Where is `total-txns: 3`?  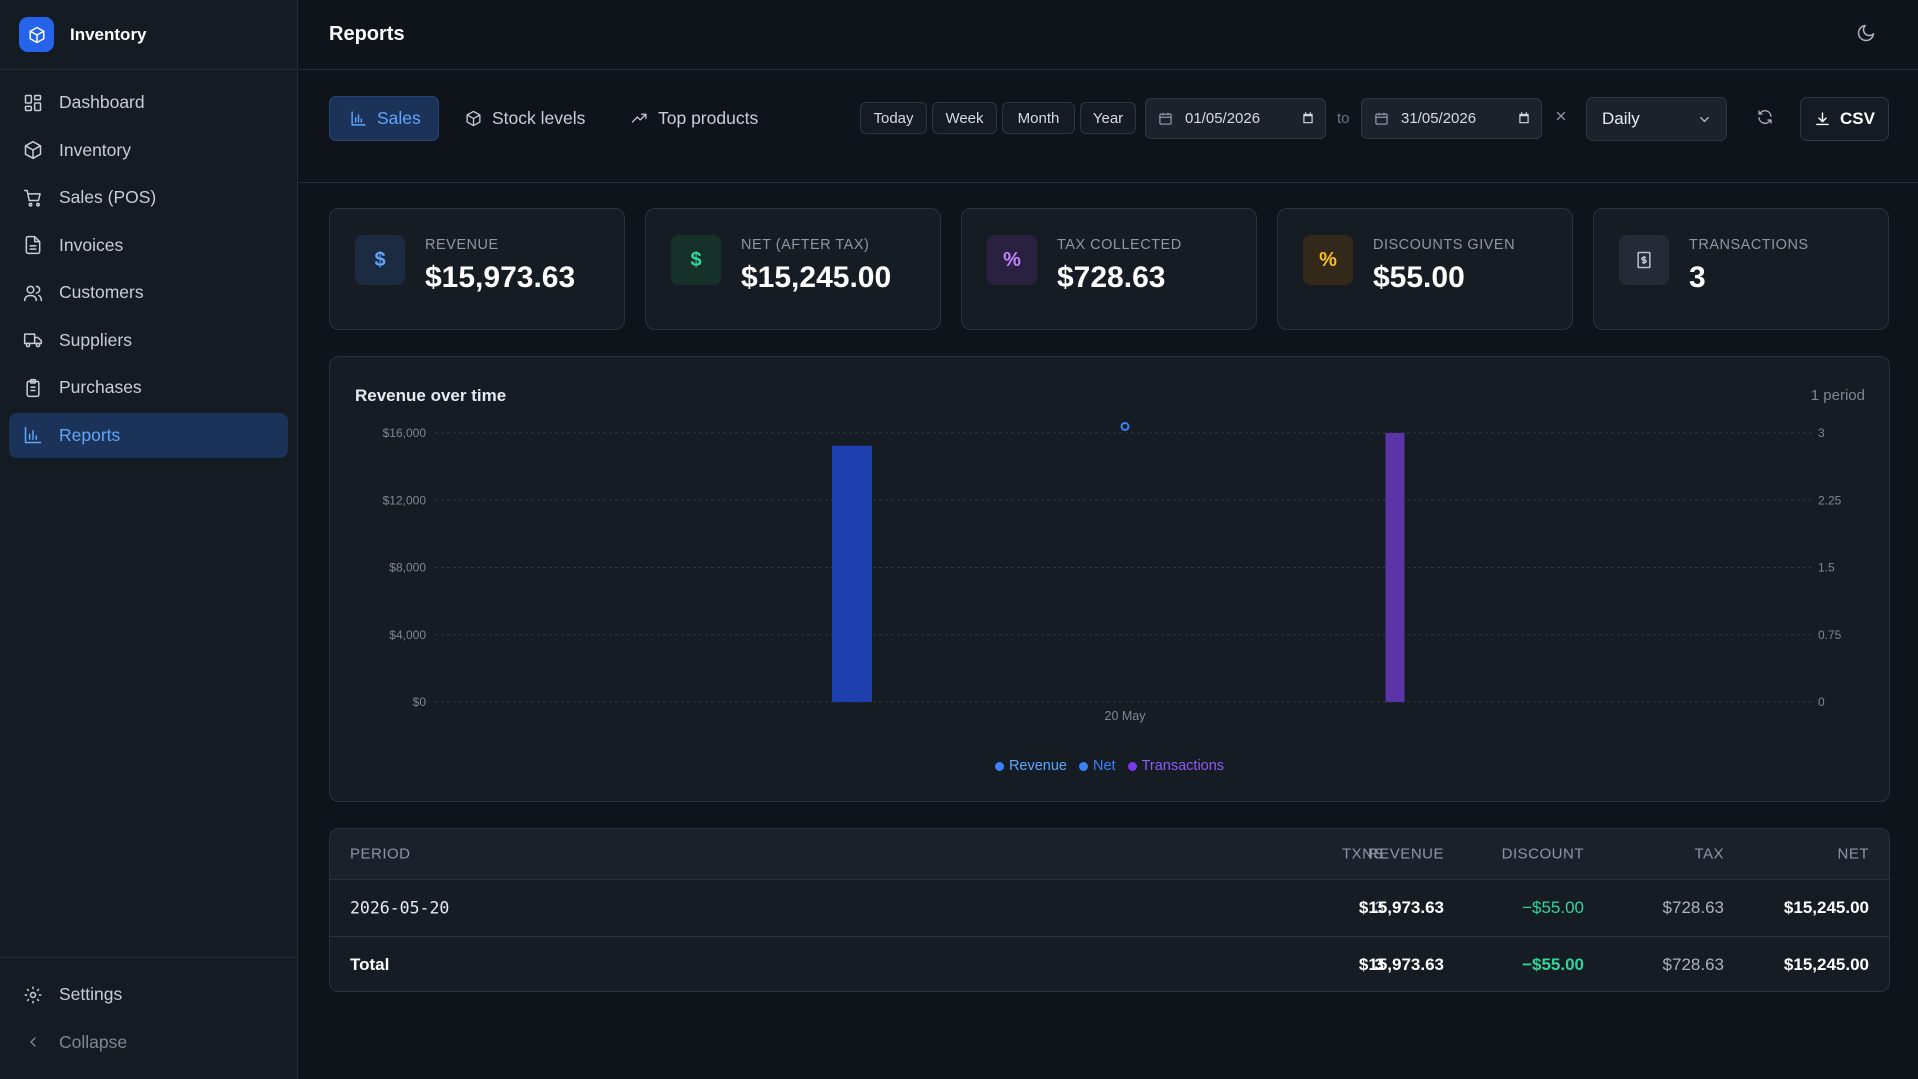
total-txns: 3 is located at coordinates (1379, 964).